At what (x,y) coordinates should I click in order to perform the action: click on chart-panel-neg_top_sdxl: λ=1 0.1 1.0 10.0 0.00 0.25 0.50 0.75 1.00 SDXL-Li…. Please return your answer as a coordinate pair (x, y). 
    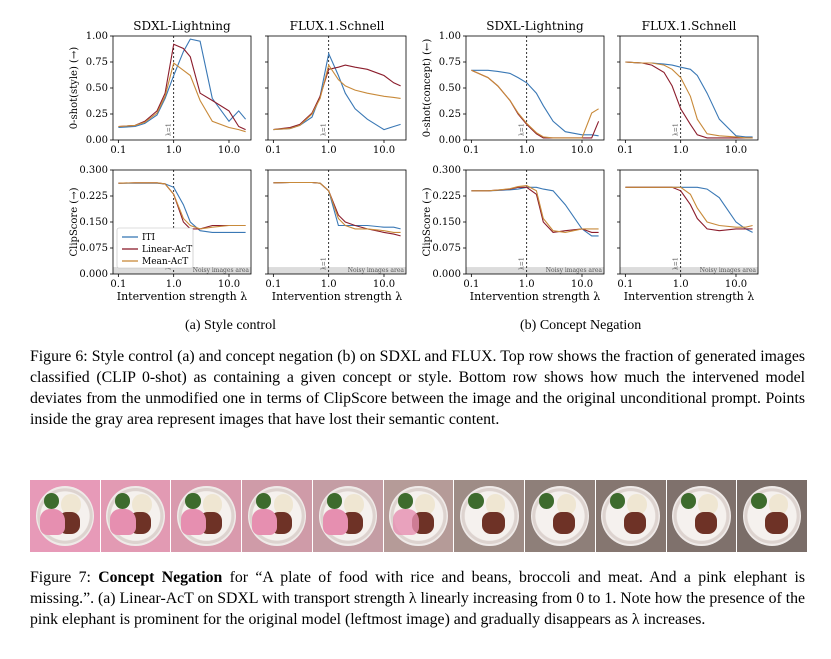
    Looking at the image, I should click on (513, 87).